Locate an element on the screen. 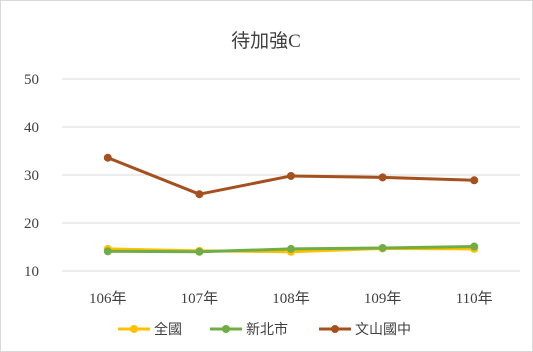  chart-title: 待加強C is located at coordinates (266, 41).